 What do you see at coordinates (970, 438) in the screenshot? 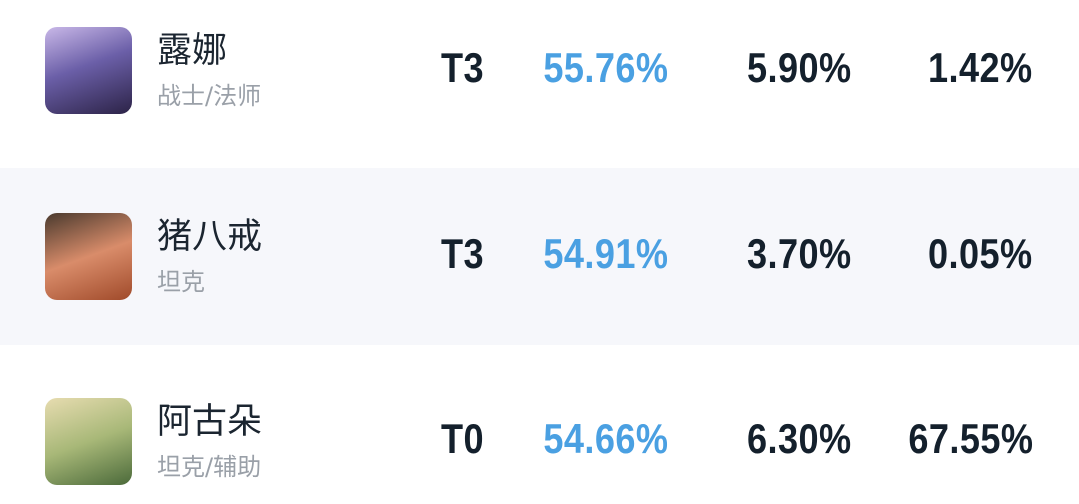
I see `ban-rate: 67.55%` at bounding box center [970, 438].